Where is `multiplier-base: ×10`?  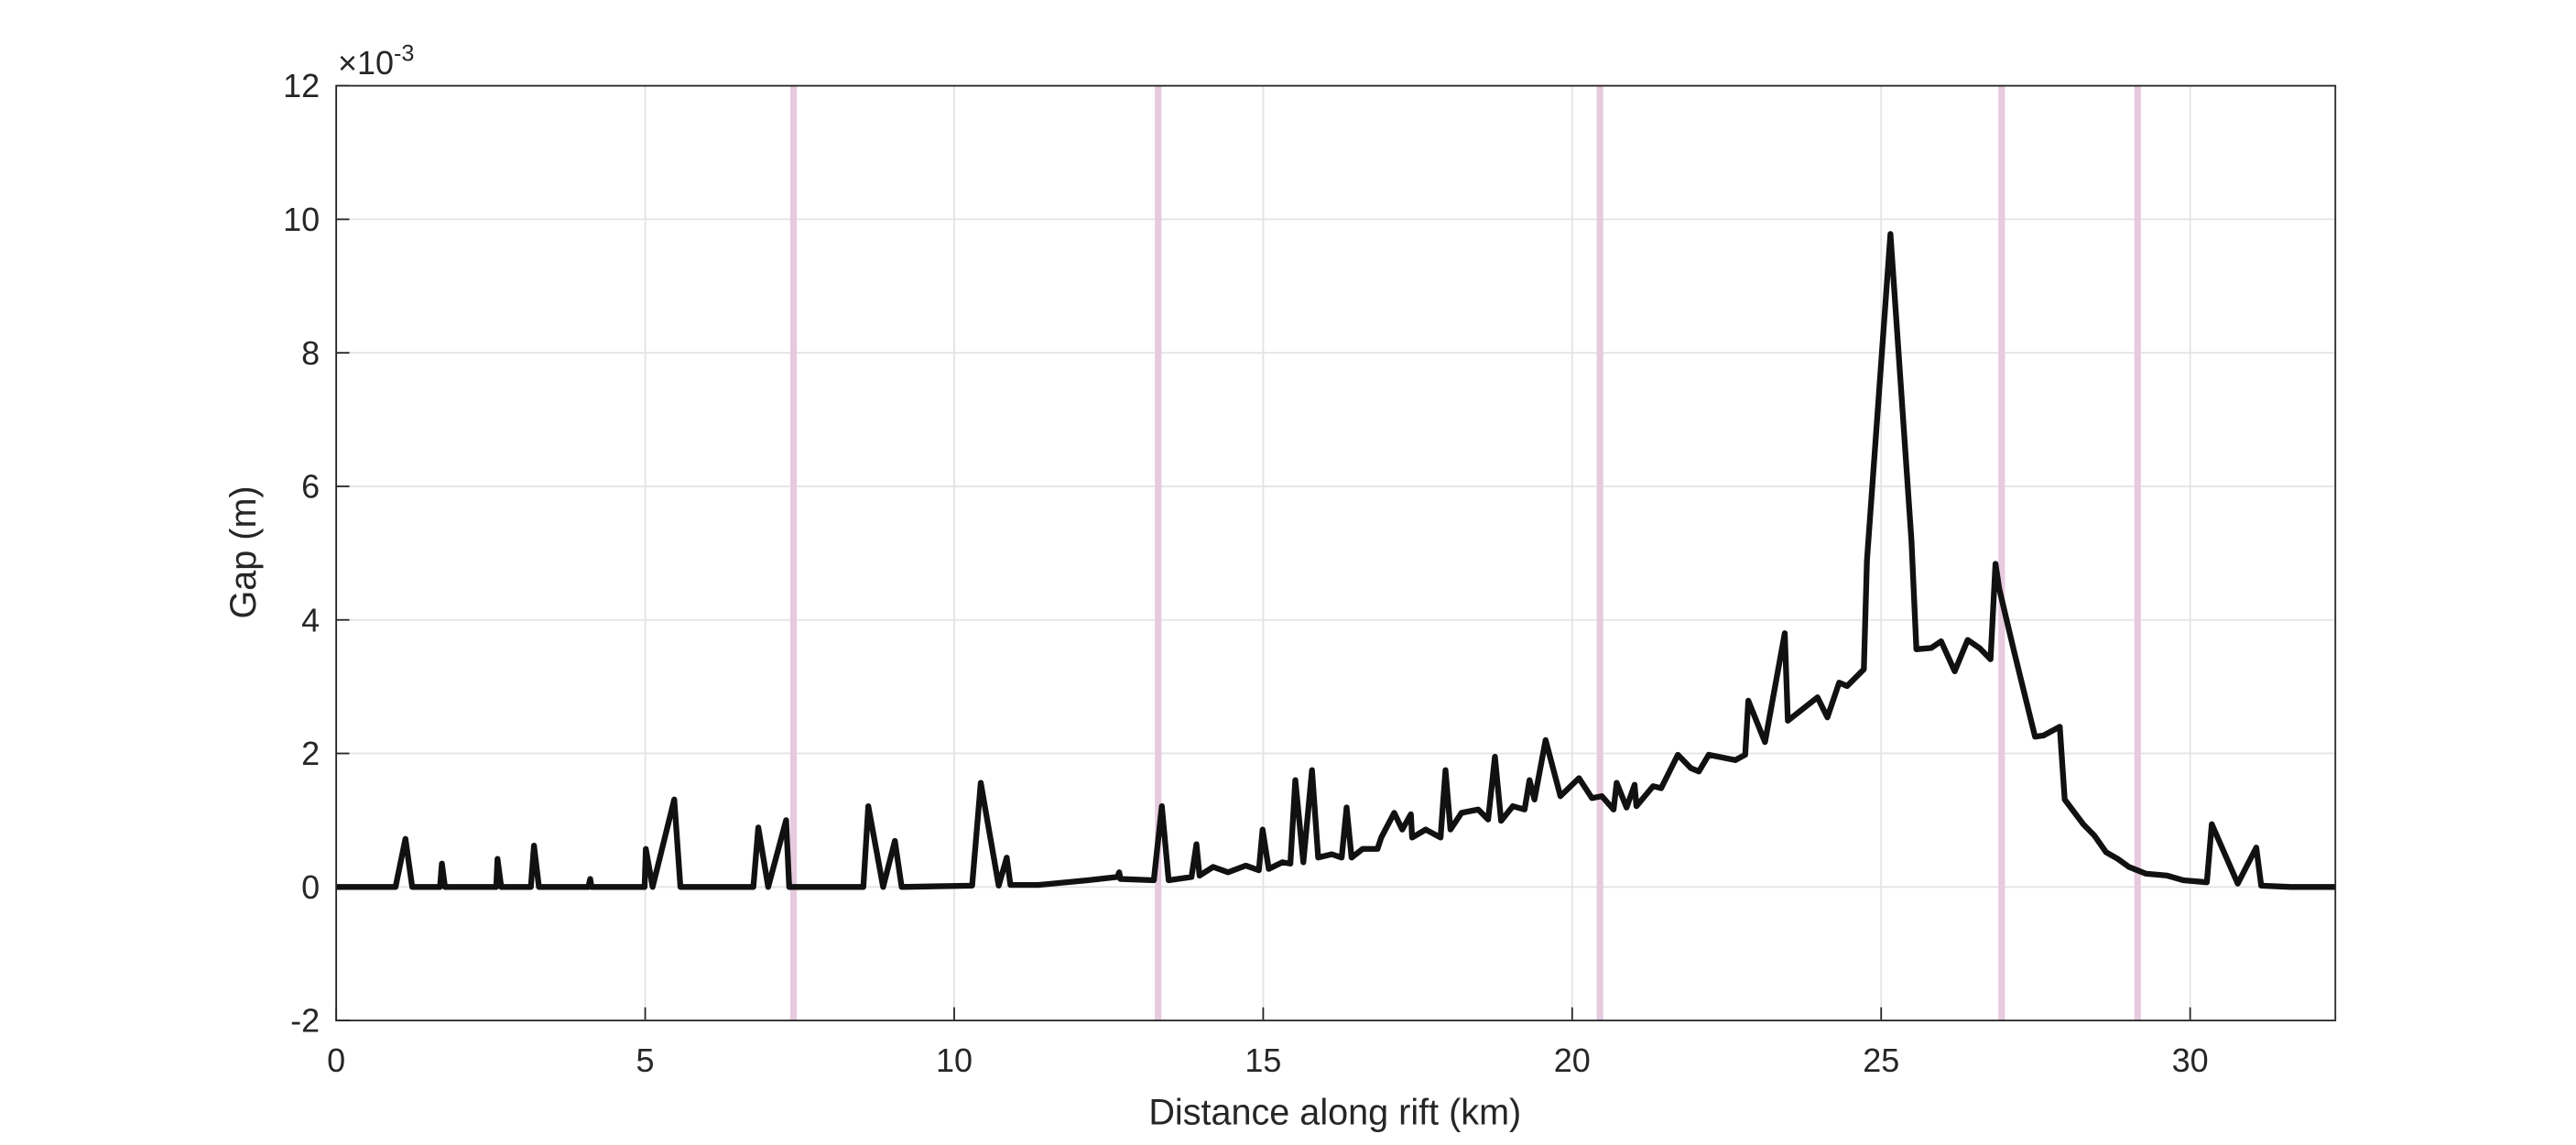 multiplier-base: ×10 is located at coordinates (366, 63).